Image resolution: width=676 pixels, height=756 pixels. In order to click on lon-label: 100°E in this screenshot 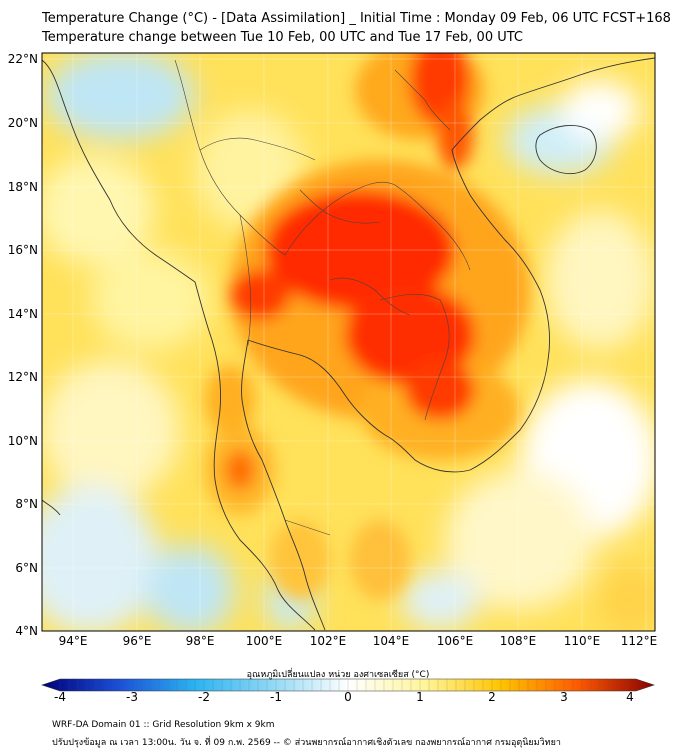, I will do `click(264, 641)`.